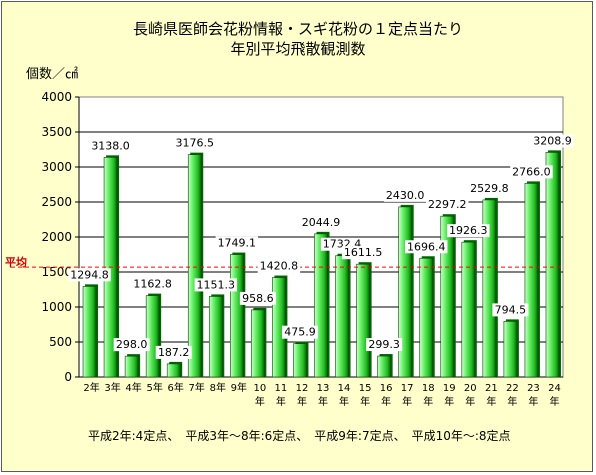  I want to click on data-label: 2529.8, so click(489, 188).